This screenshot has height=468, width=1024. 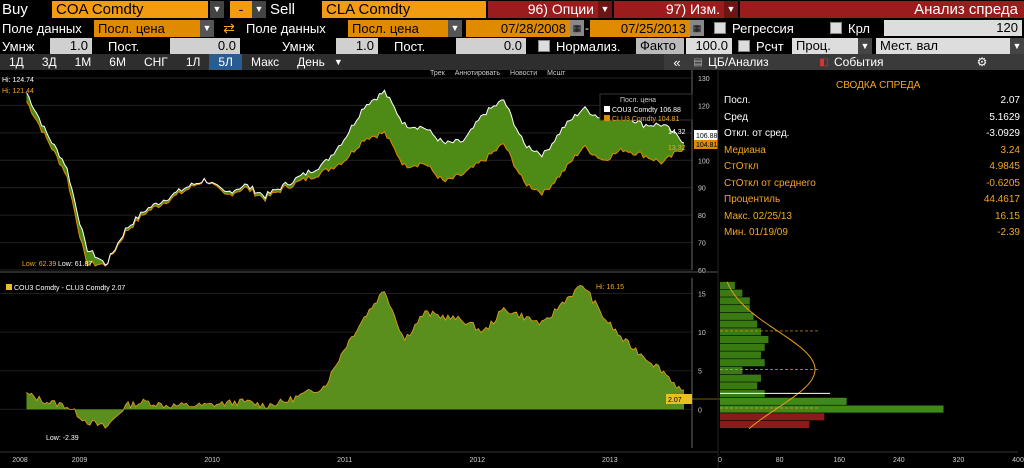 I want to click on summary-key: Процентиль, so click(x=752, y=199).